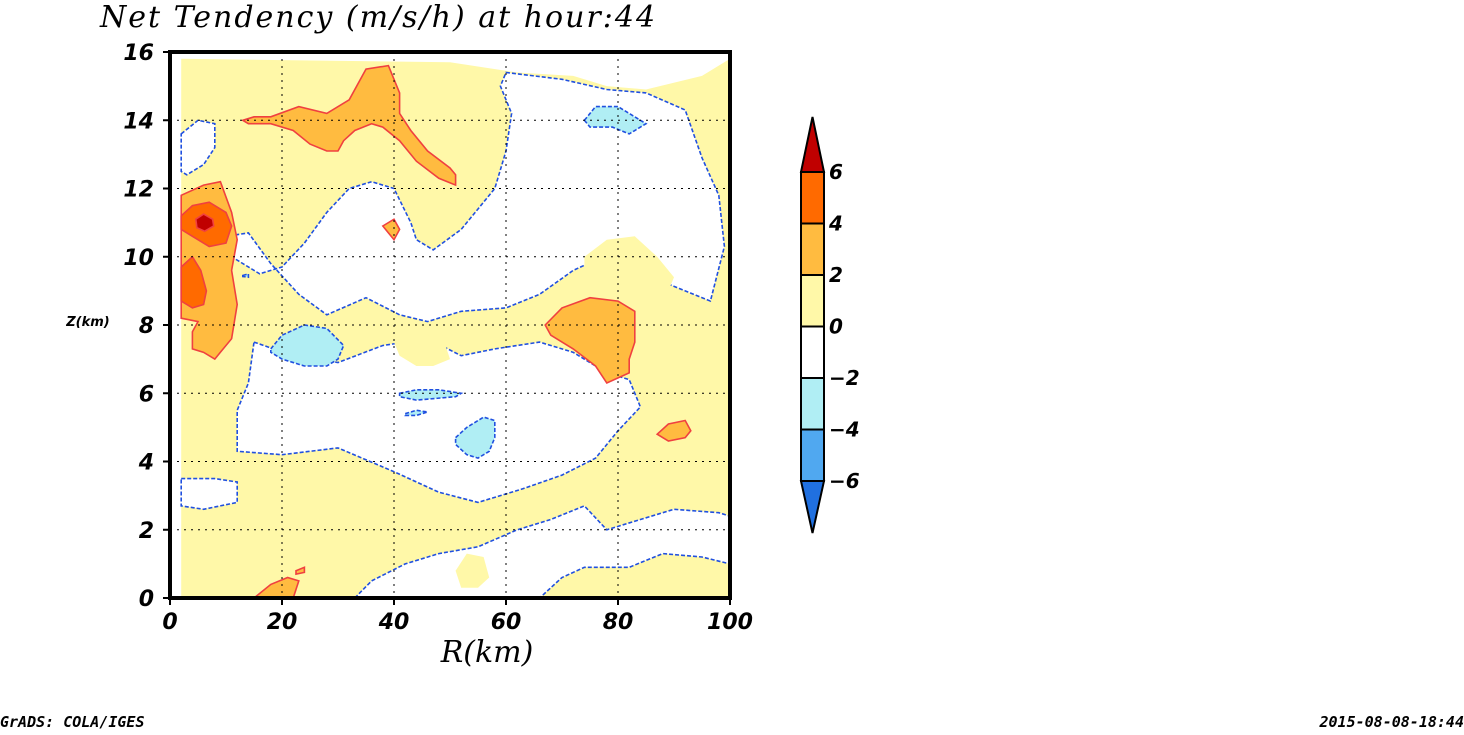 The width and height of the screenshot is (1464, 735). Describe the element at coordinates (835, 224) in the screenshot. I see `colorbar-label: 4` at that location.